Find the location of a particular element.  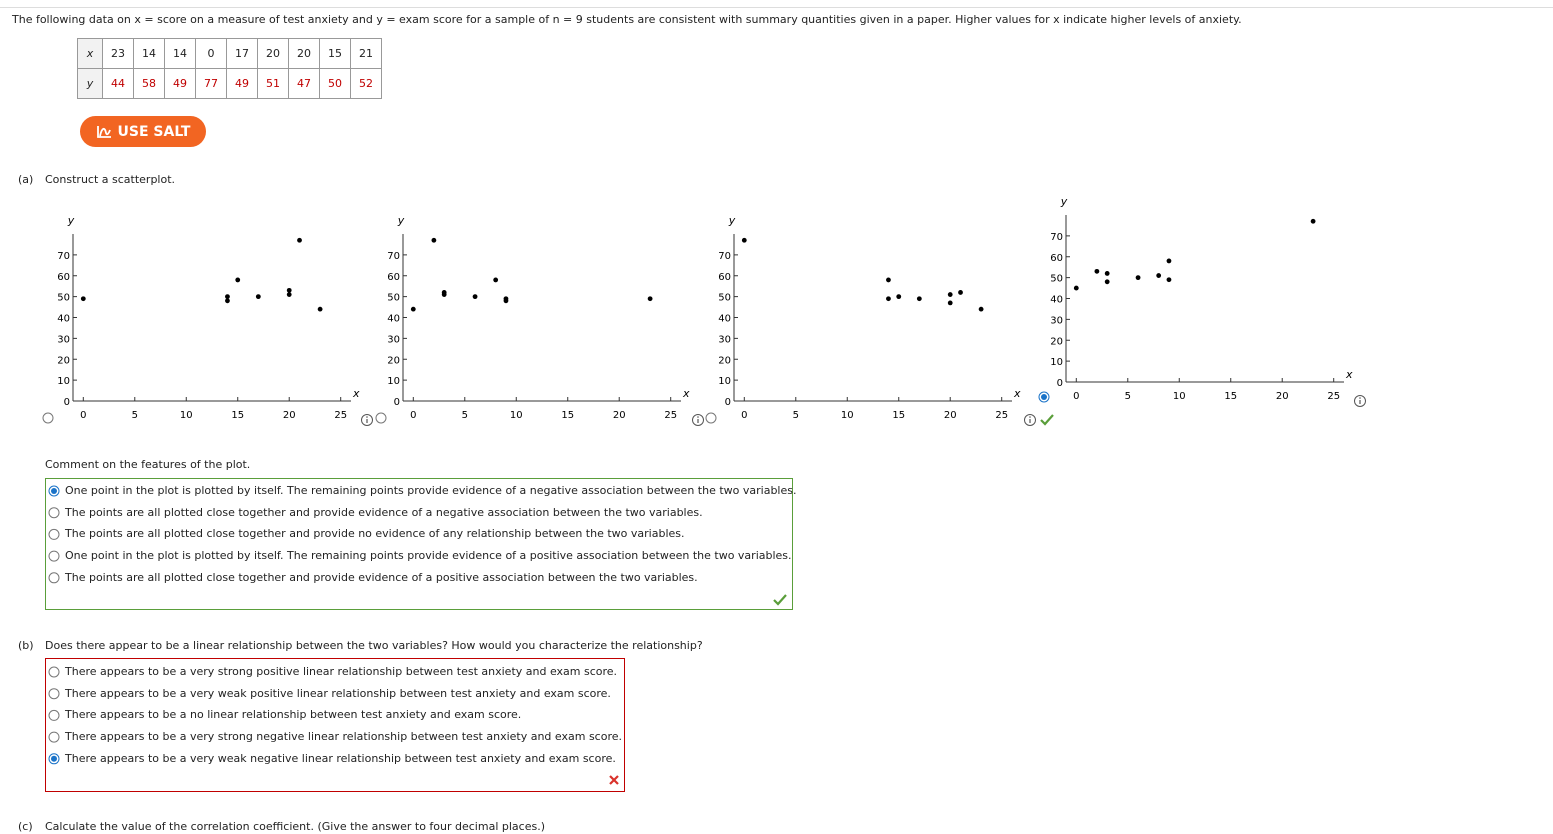

x-tick-label: 5 is located at coordinates (1128, 396).